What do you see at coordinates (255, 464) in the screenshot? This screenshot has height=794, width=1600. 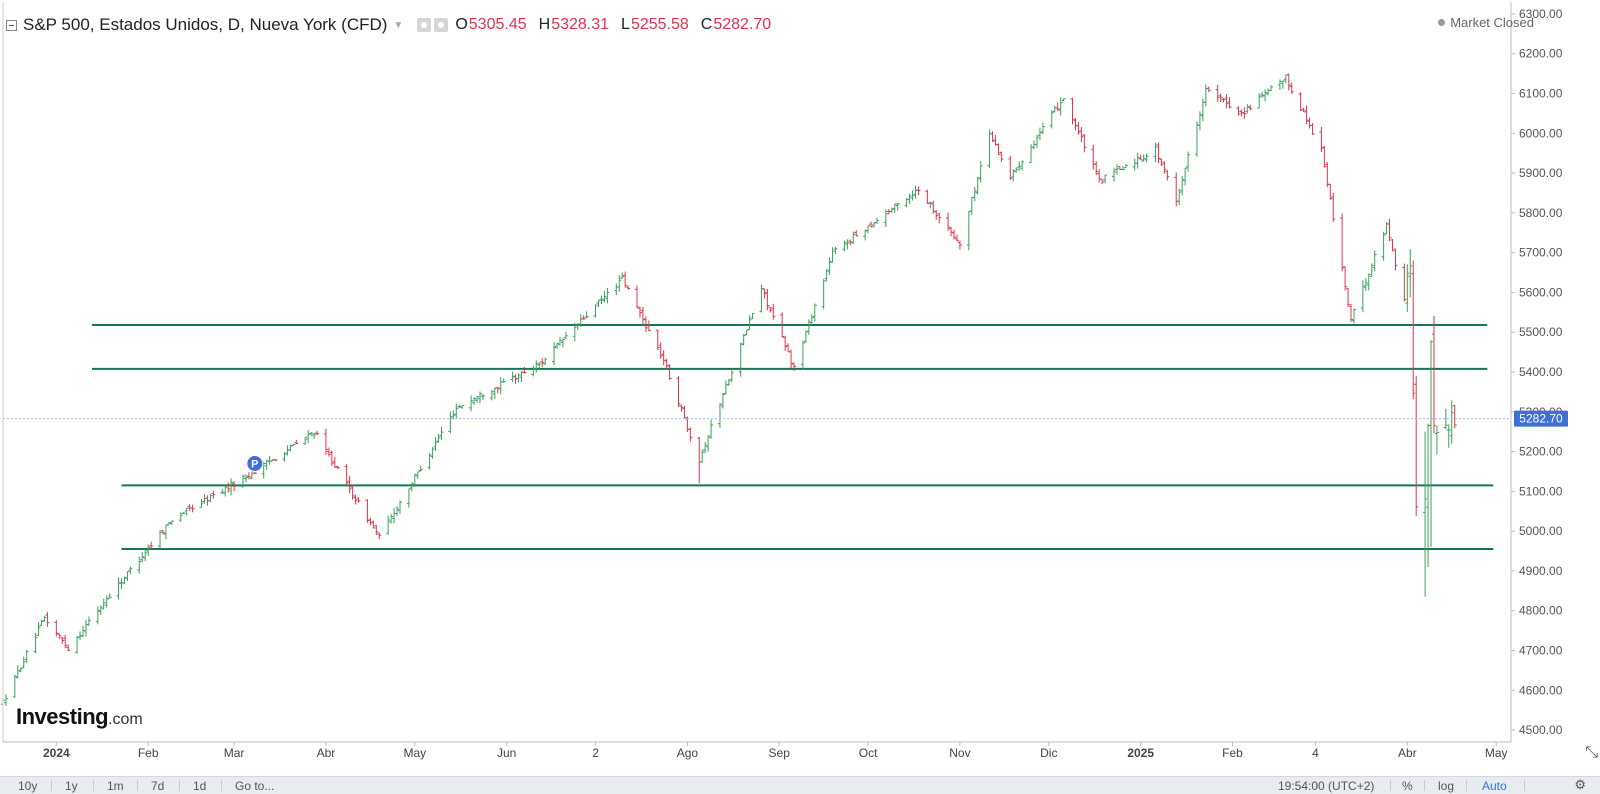 I see `marker-badge` at bounding box center [255, 464].